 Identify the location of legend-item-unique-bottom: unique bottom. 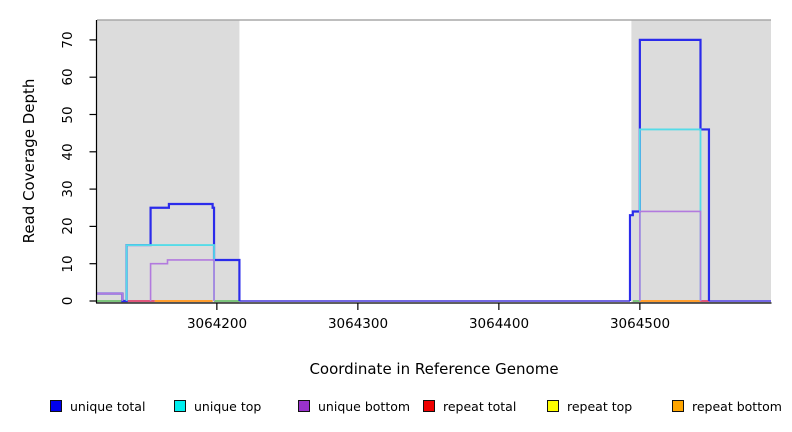
(354, 406).